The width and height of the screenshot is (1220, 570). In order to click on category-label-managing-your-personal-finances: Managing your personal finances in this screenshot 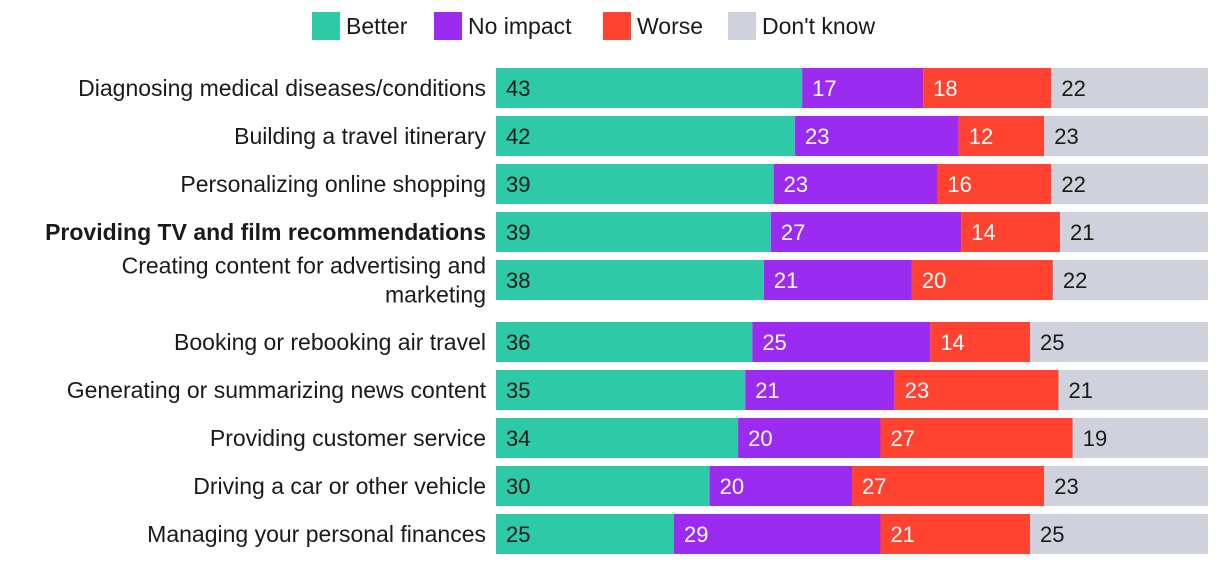, I will do `click(316, 534)`.